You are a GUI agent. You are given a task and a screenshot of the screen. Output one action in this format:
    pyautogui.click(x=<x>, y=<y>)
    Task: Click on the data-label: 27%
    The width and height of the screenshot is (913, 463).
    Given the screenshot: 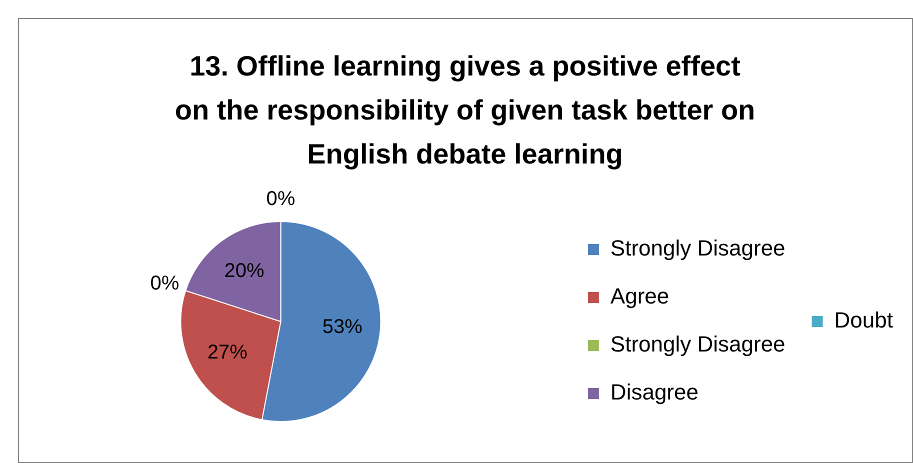 What is the action you would take?
    pyautogui.click(x=227, y=353)
    